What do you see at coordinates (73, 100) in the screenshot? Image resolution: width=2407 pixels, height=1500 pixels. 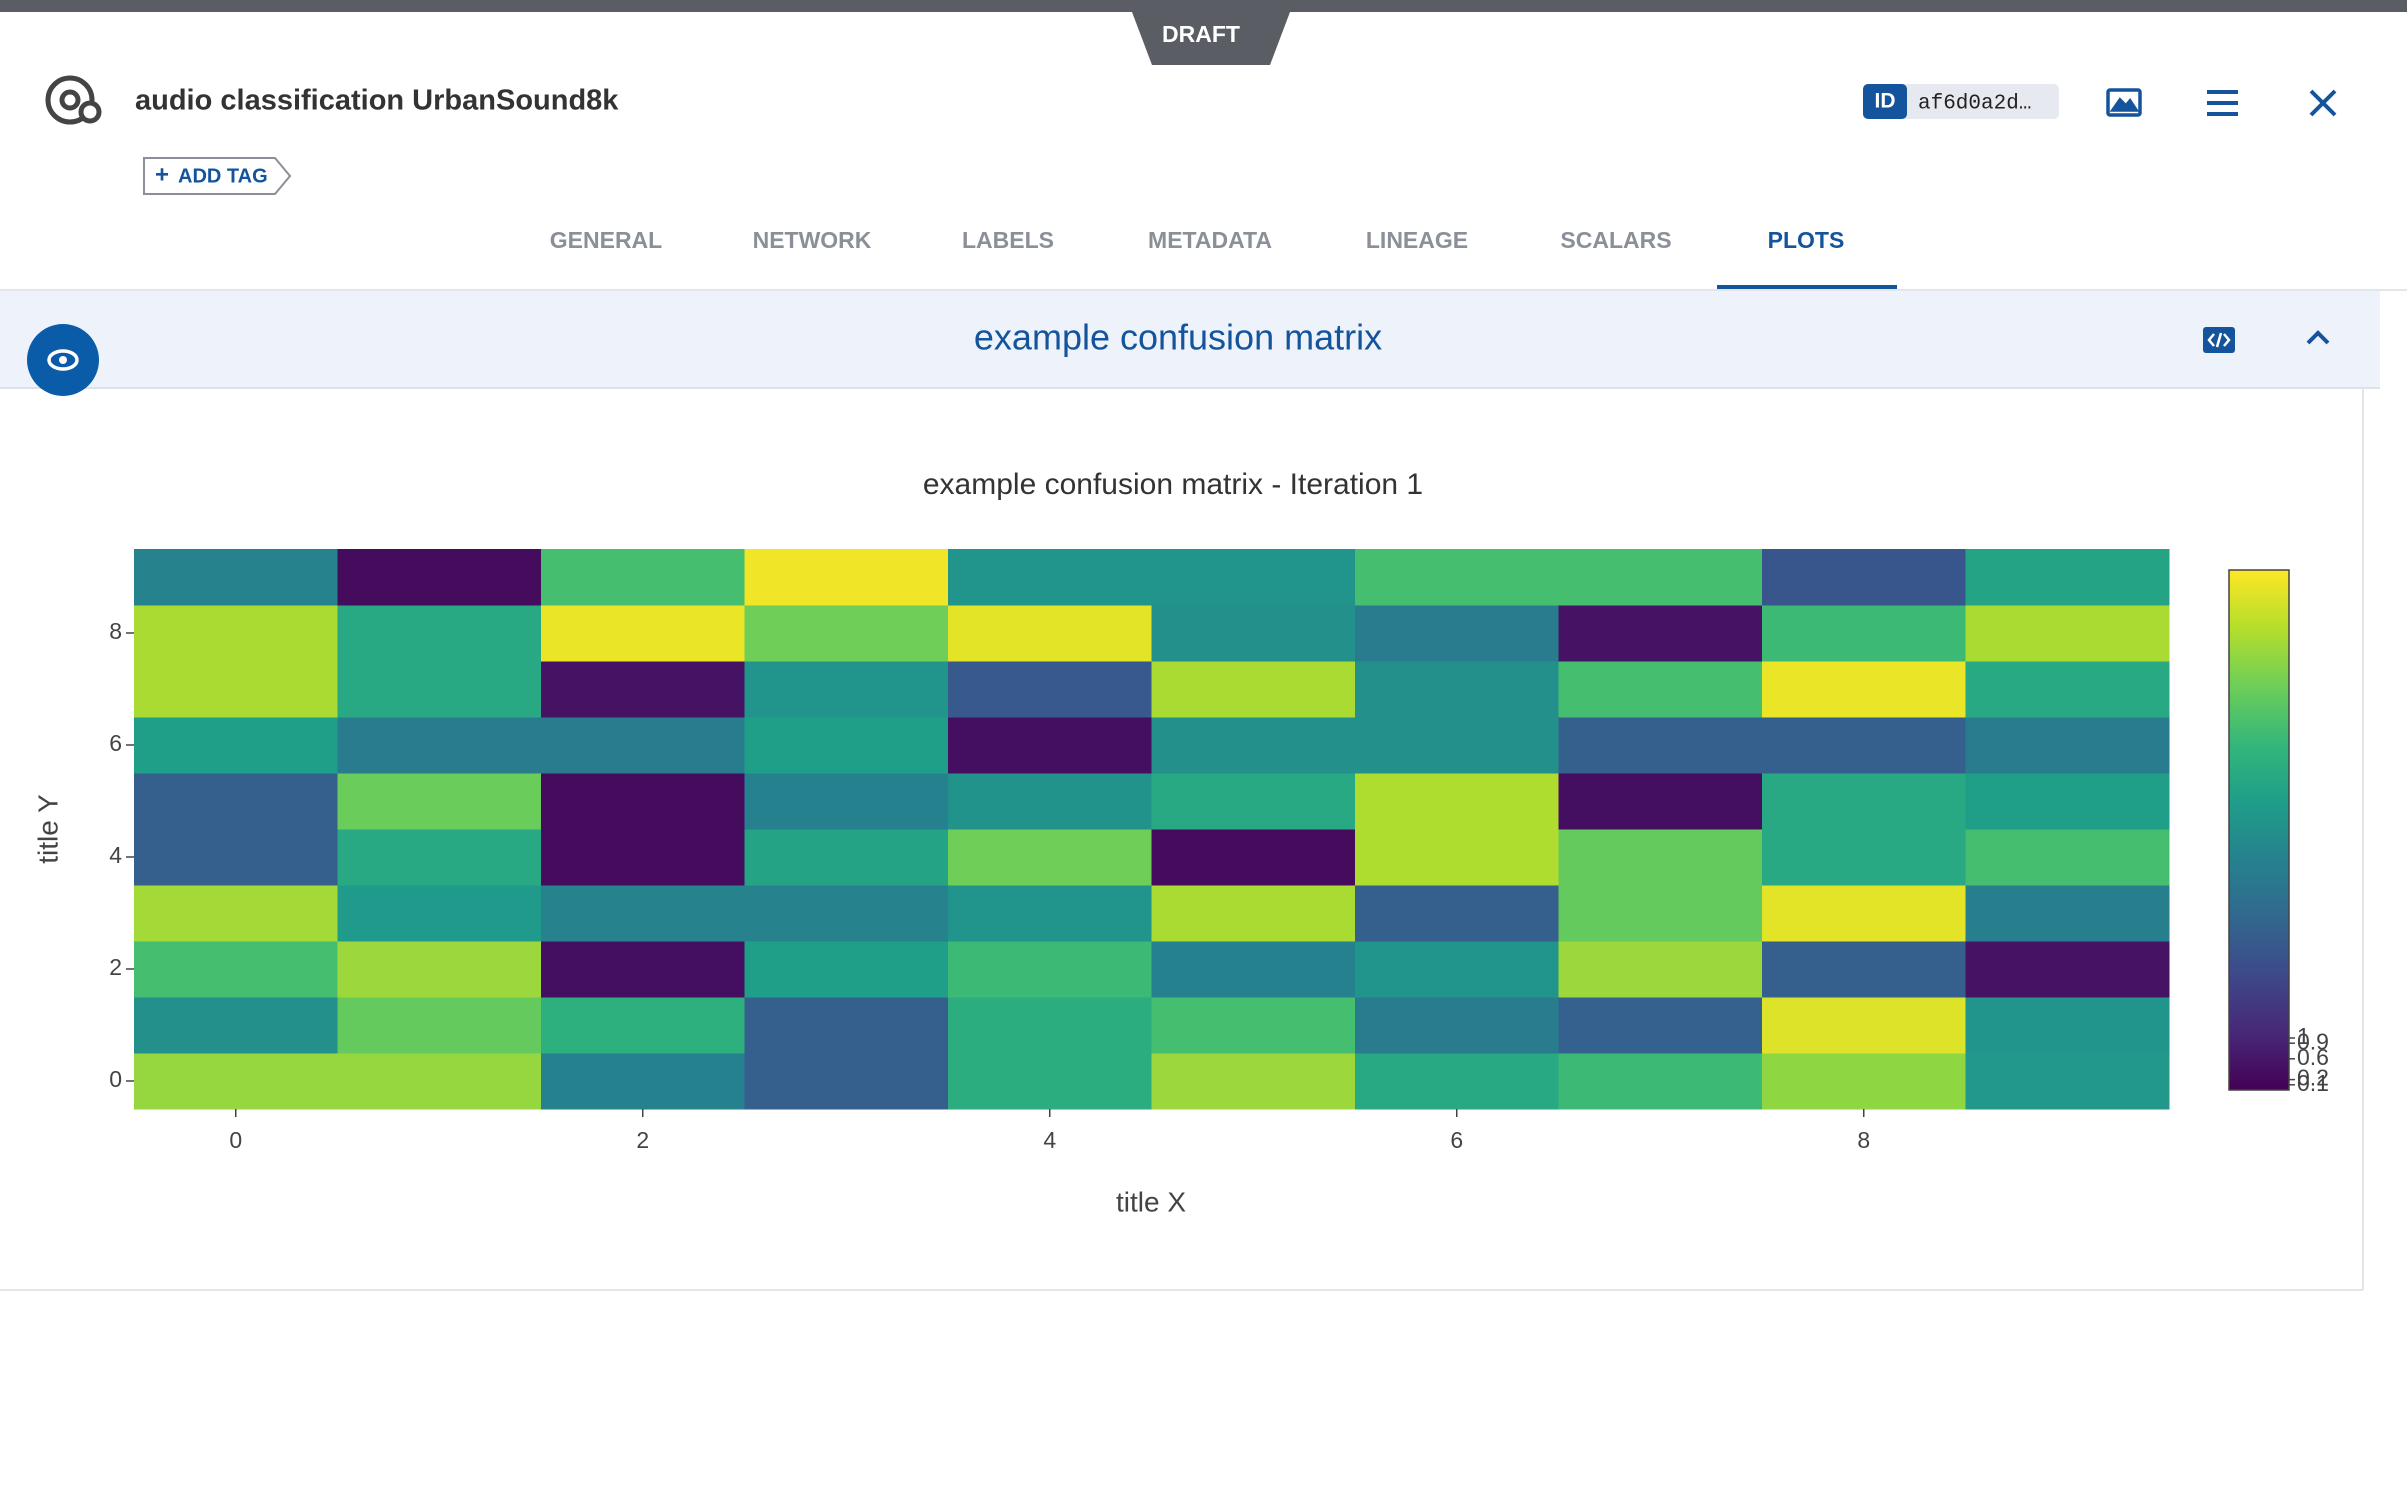 I see `experiment-icon` at bounding box center [73, 100].